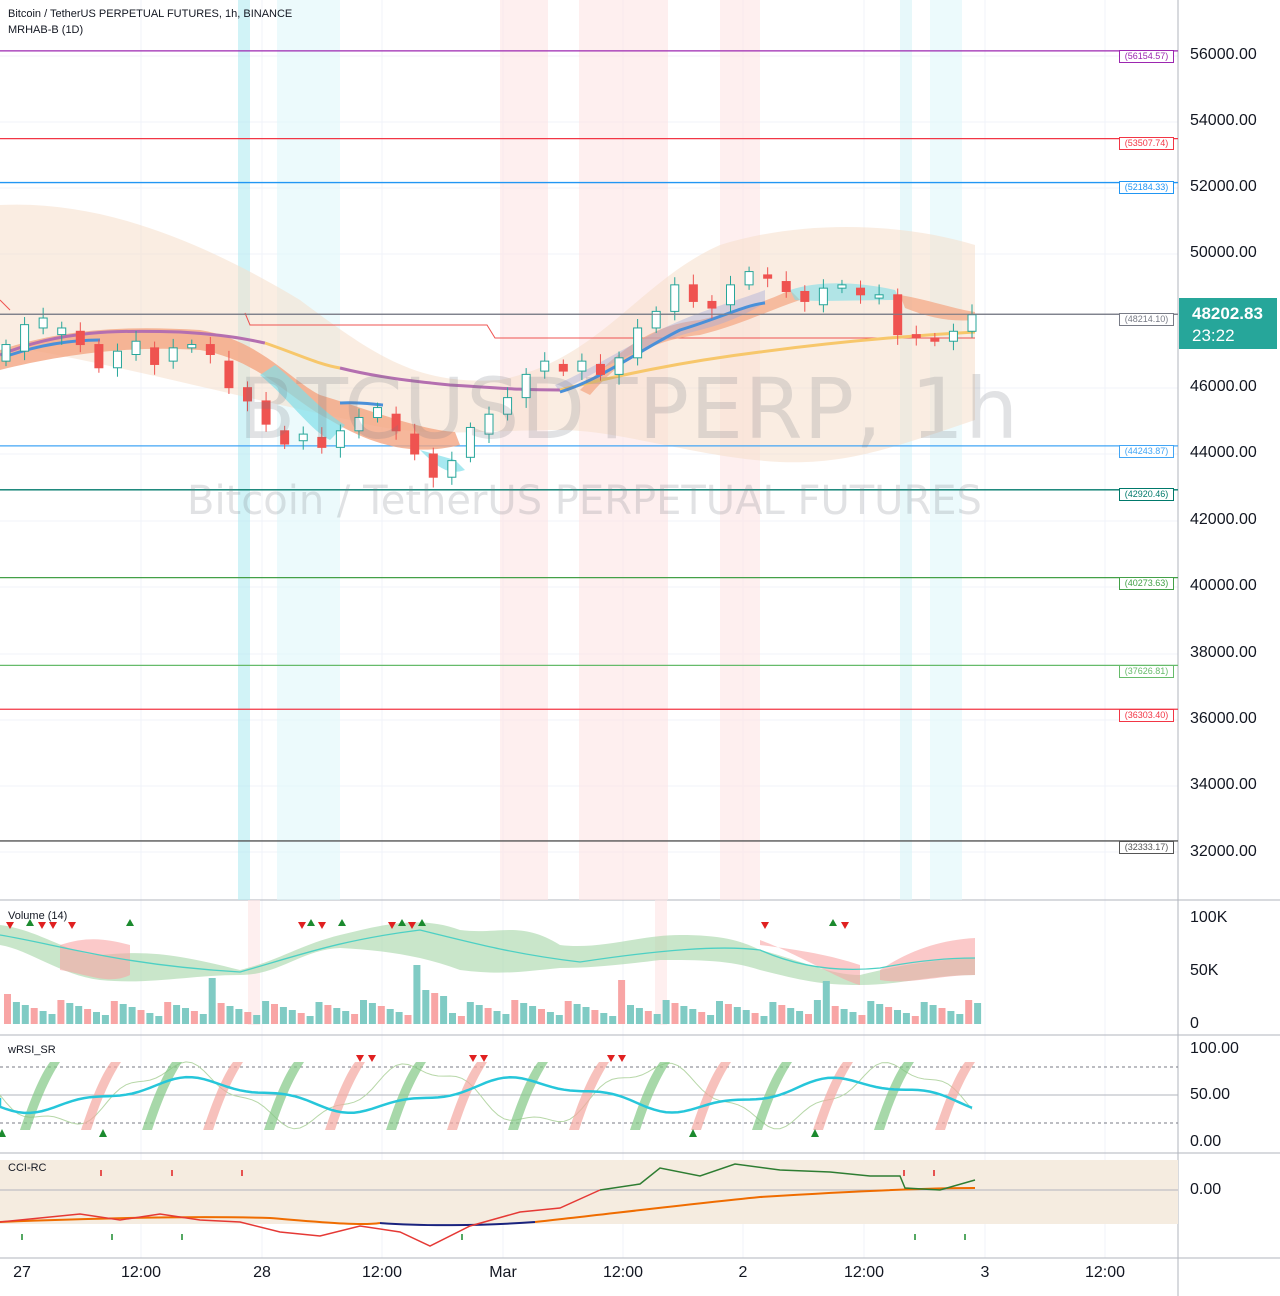 This screenshot has height=1296, width=1280. Describe the element at coordinates (457, 1224) in the screenshot. I see `cci-signal-line` at that location.